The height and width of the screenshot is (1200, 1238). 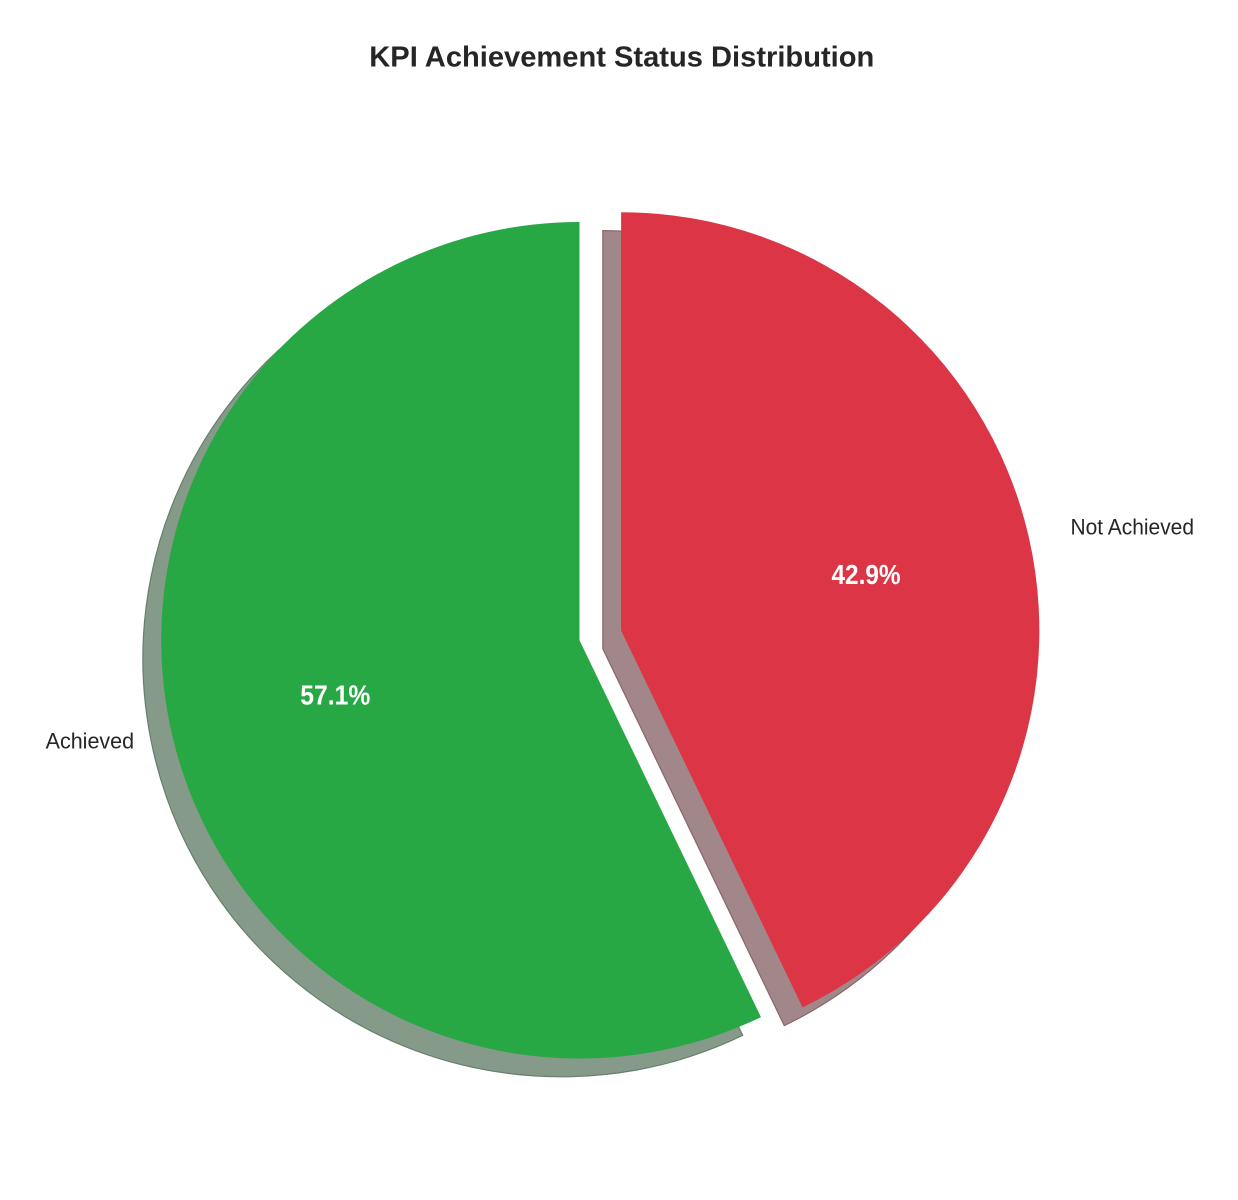 I want to click on svg-text: Achieved, so click(x=90, y=741).